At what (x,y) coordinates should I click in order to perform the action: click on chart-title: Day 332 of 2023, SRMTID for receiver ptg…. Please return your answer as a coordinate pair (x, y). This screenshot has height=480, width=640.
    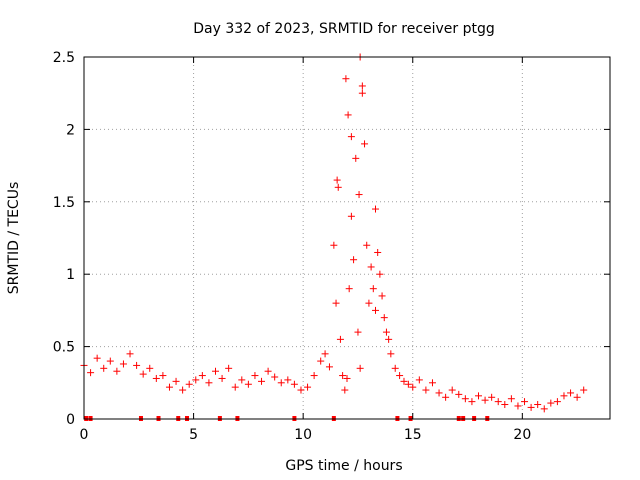
    Looking at the image, I should click on (344, 29).